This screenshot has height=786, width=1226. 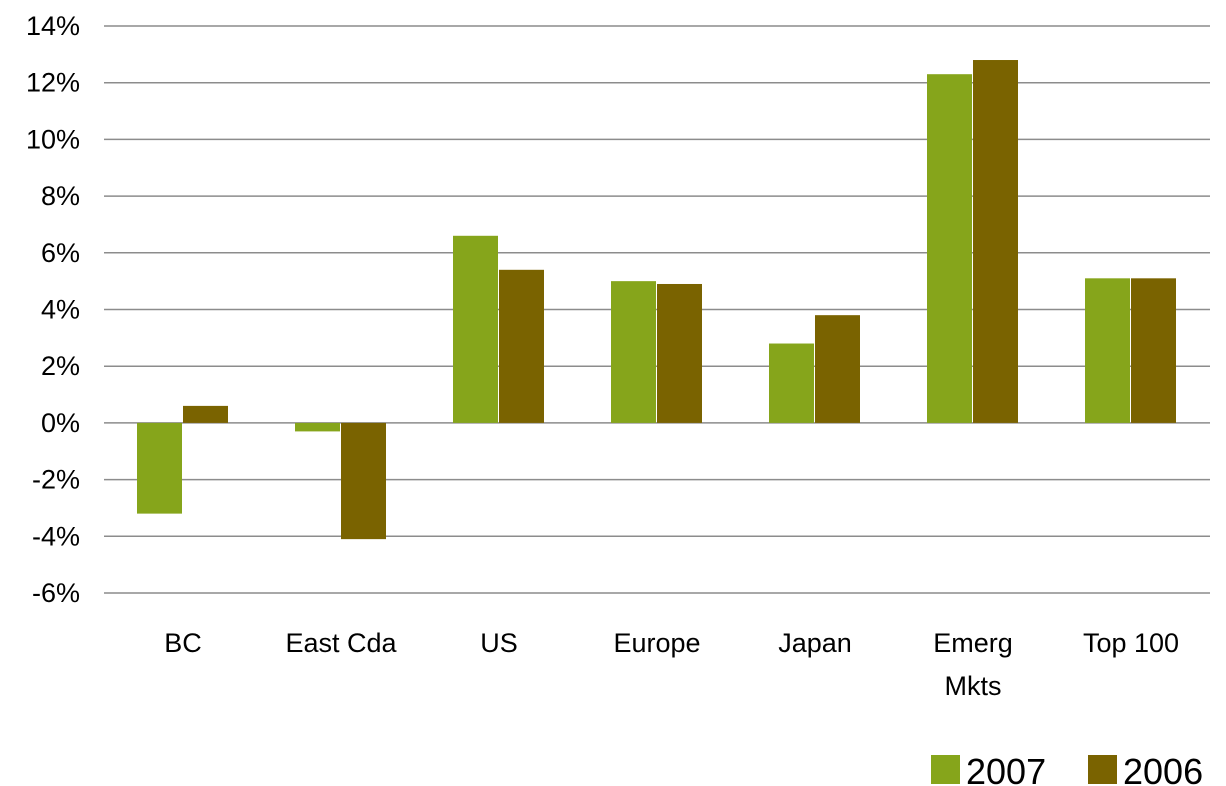 I want to click on bar-2006-japan, so click(x=837, y=369).